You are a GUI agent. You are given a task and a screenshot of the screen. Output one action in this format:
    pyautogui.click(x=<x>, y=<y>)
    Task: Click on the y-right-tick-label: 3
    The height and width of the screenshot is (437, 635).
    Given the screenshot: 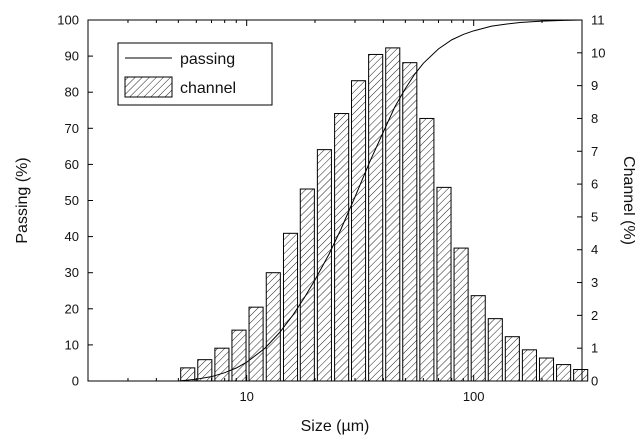 What is the action you would take?
    pyautogui.click(x=594, y=282)
    